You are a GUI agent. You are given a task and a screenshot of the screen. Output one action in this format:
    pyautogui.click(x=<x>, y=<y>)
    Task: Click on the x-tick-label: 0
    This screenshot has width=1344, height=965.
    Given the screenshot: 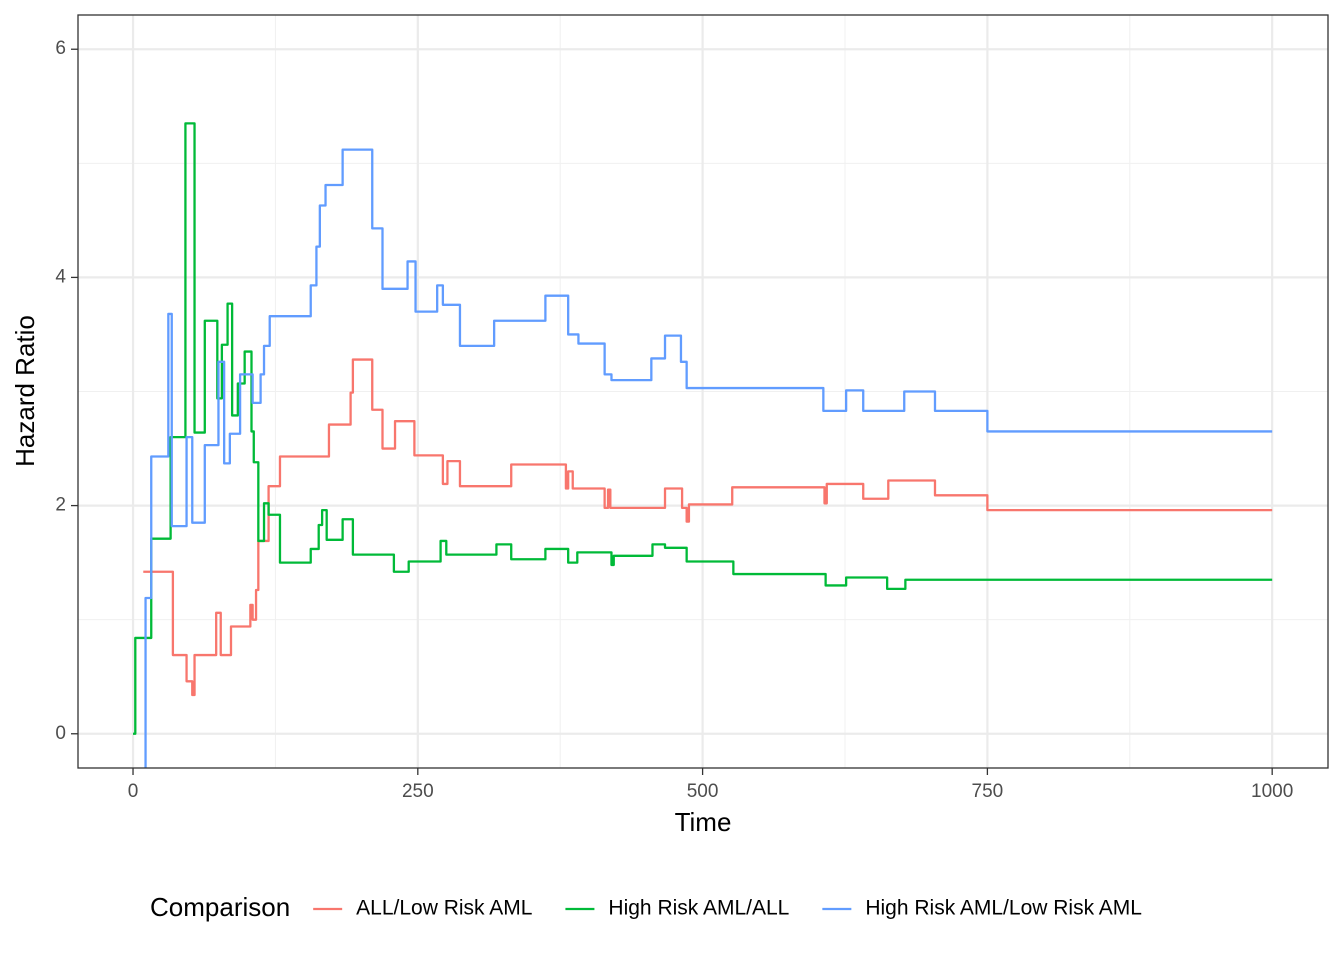 What is the action you would take?
    pyautogui.click(x=133, y=791)
    